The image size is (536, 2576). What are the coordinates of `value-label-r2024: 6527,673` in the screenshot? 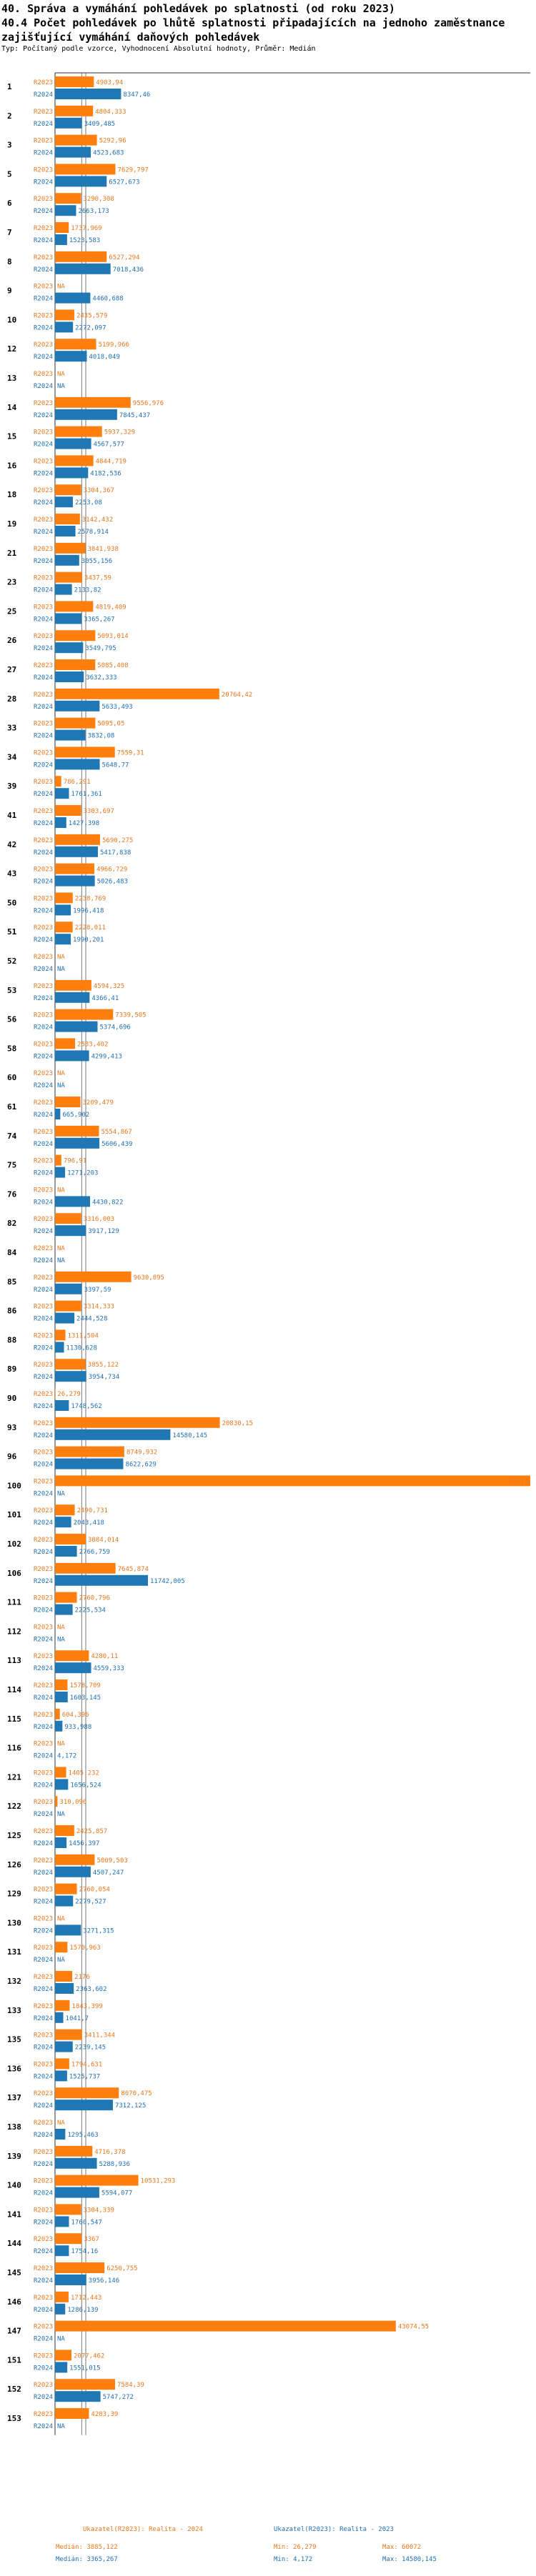 It's located at (124, 182).